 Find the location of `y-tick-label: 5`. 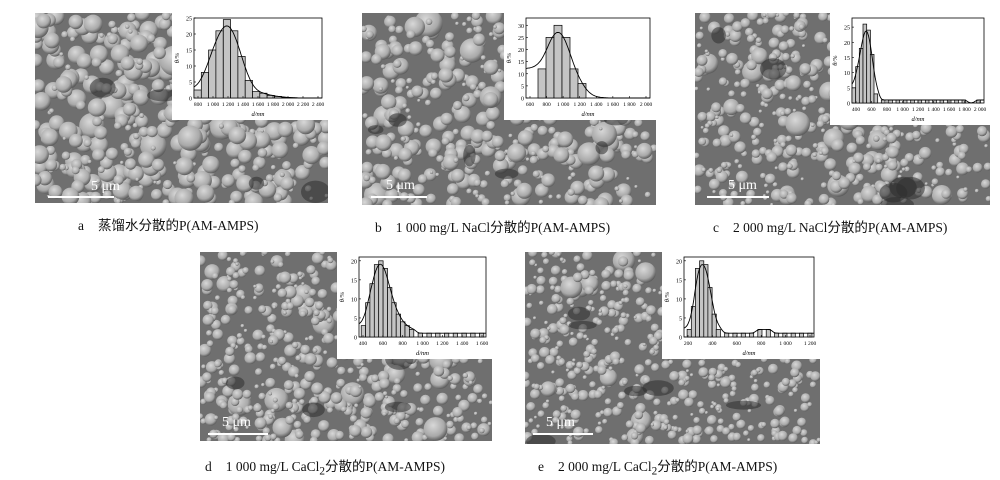

y-tick-label: 5 is located at coordinates (522, 87).